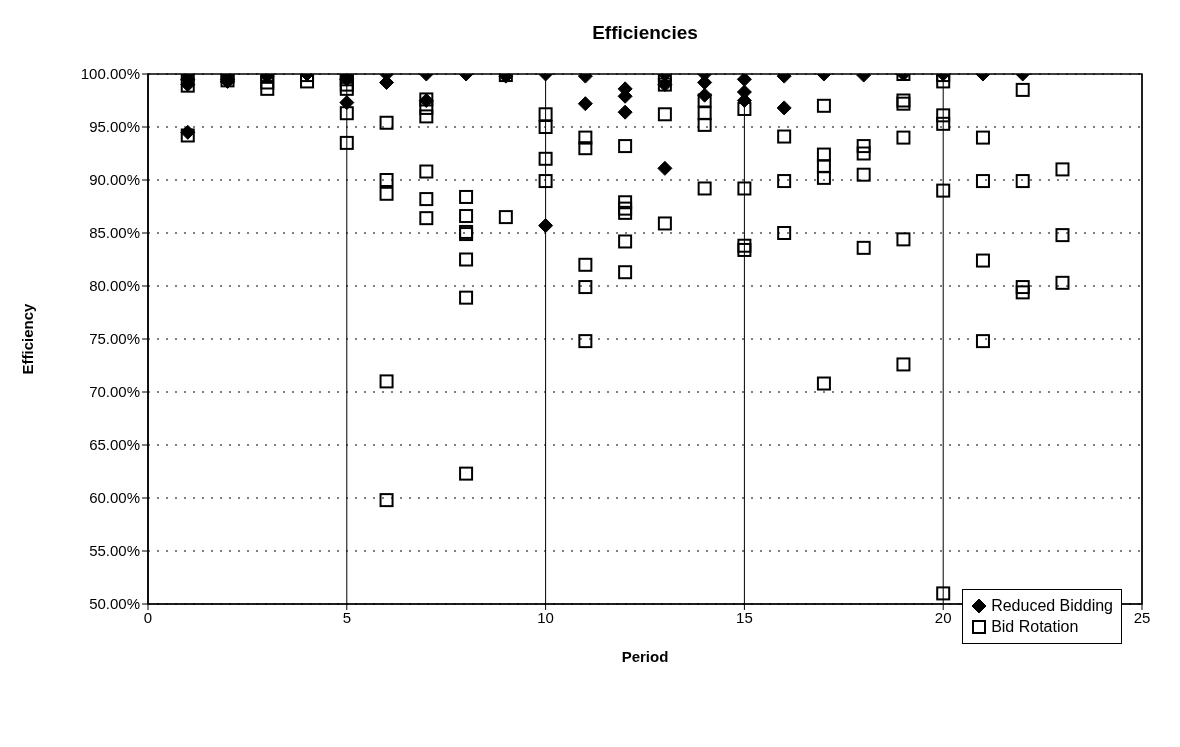 The height and width of the screenshot is (747, 1180). Describe the element at coordinates (1052, 606) in the screenshot. I see `legend-label: Reduced Bidding` at that location.